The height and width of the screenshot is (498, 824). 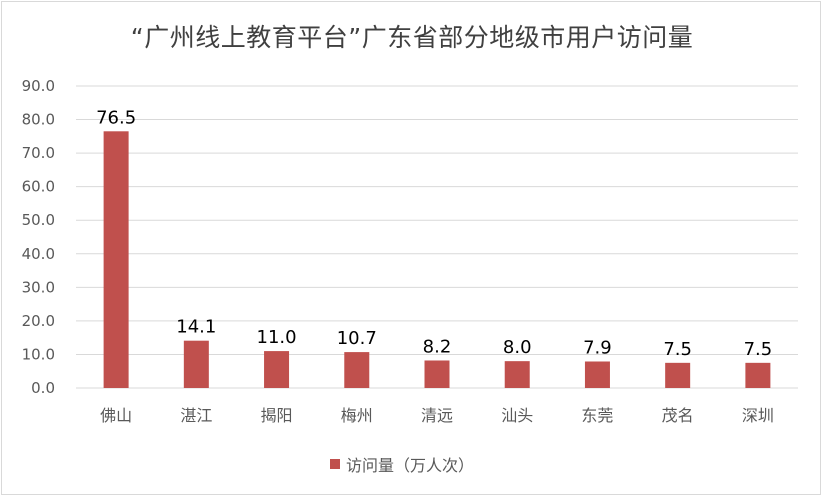 What do you see at coordinates (437, 415) in the screenshot?
I see `category-label: 清远` at bounding box center [437, 415].